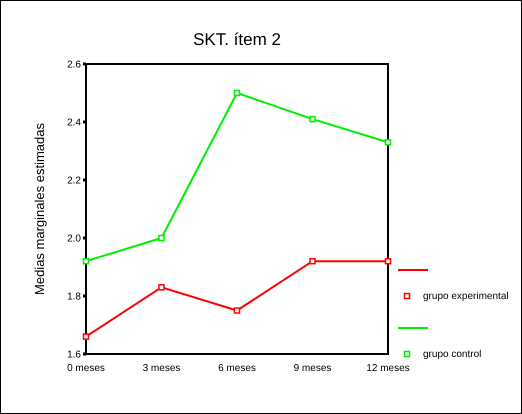  What do you see at coordinates (237, 39) in the screenshot?
I see `chart-title: SKT. ítem 2` at bounding box center [237, 39].